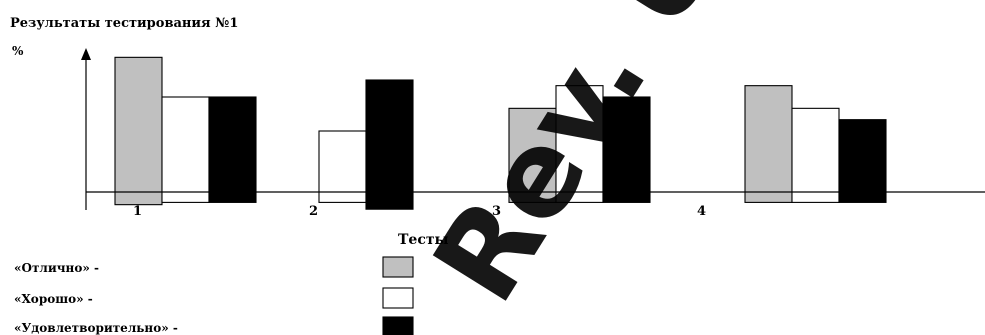  I want to click on chart-title: Результаты тестирования №1, so click(124, 23).